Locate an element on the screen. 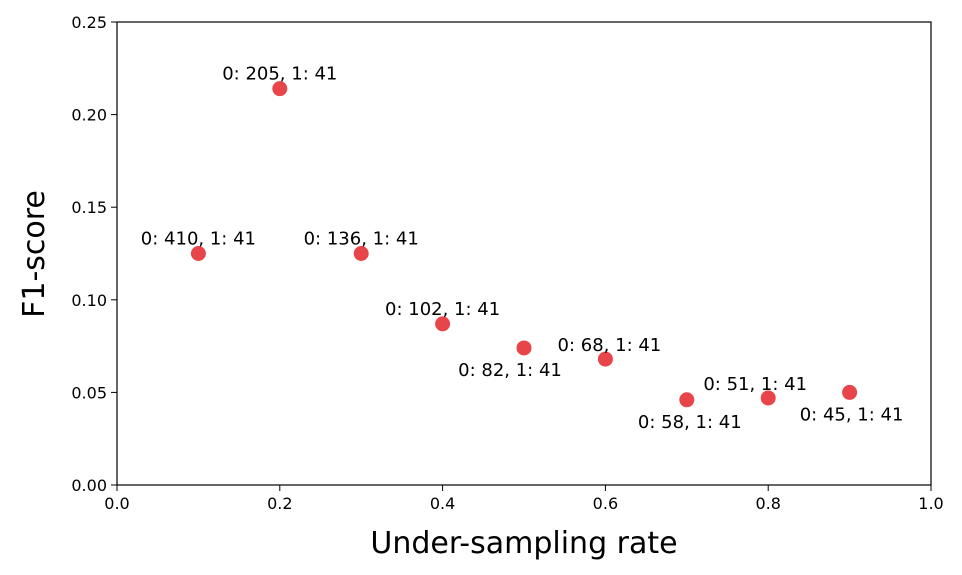 This screenshot has width=962, height=575. x-tick-label: 0.8 is located at coordinates (767, 503).